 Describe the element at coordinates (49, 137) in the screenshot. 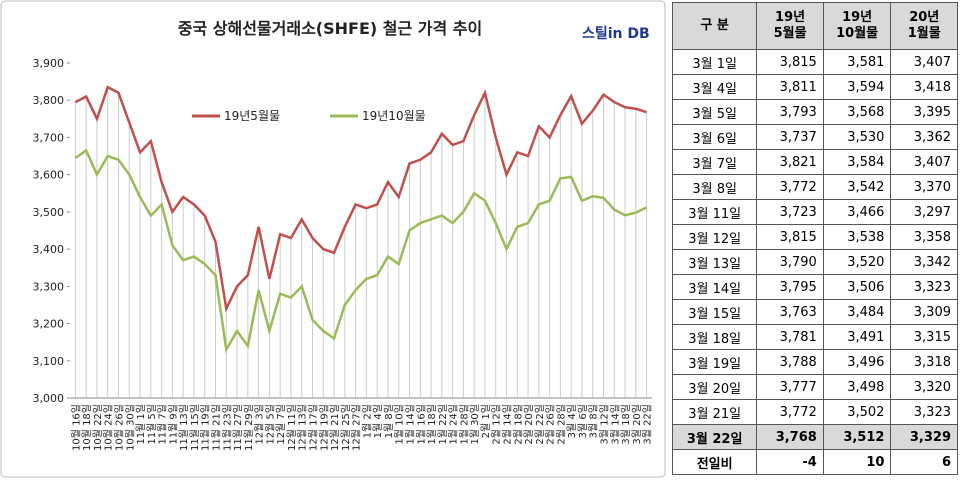

I see `y-tick-label: 3,700` at that location.